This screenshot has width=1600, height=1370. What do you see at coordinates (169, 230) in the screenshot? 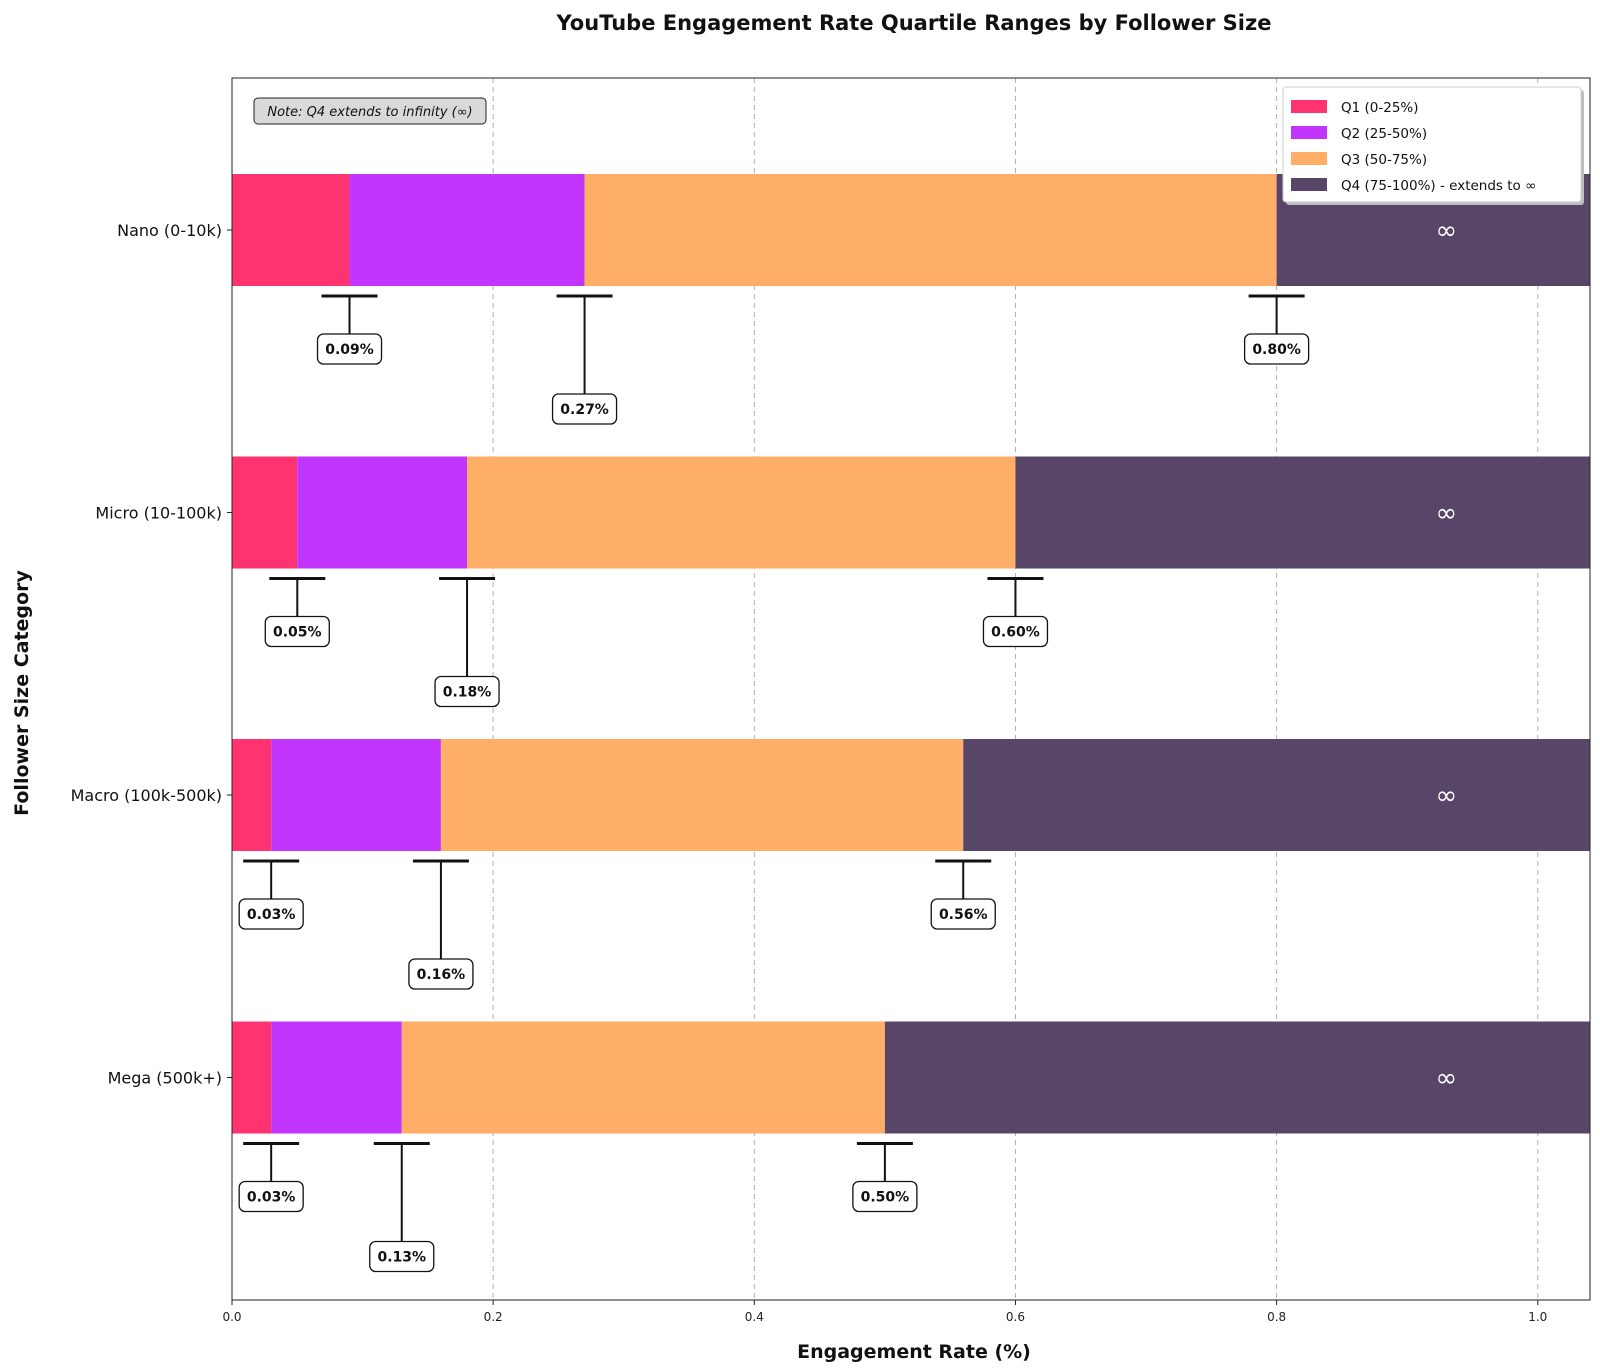
I see `category-label: Nano (0-10k)` at bounding box center [169, 230].